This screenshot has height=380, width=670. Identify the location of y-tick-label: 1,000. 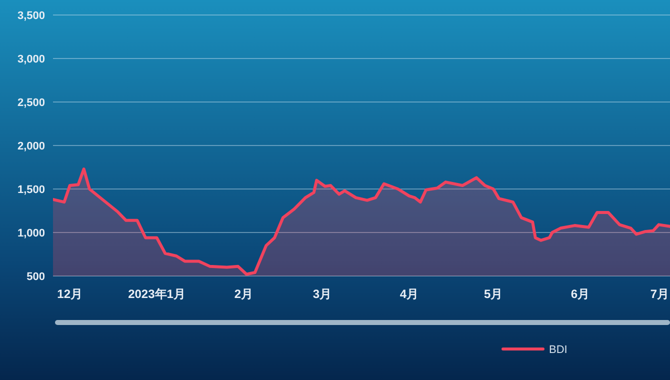
(31, 234).